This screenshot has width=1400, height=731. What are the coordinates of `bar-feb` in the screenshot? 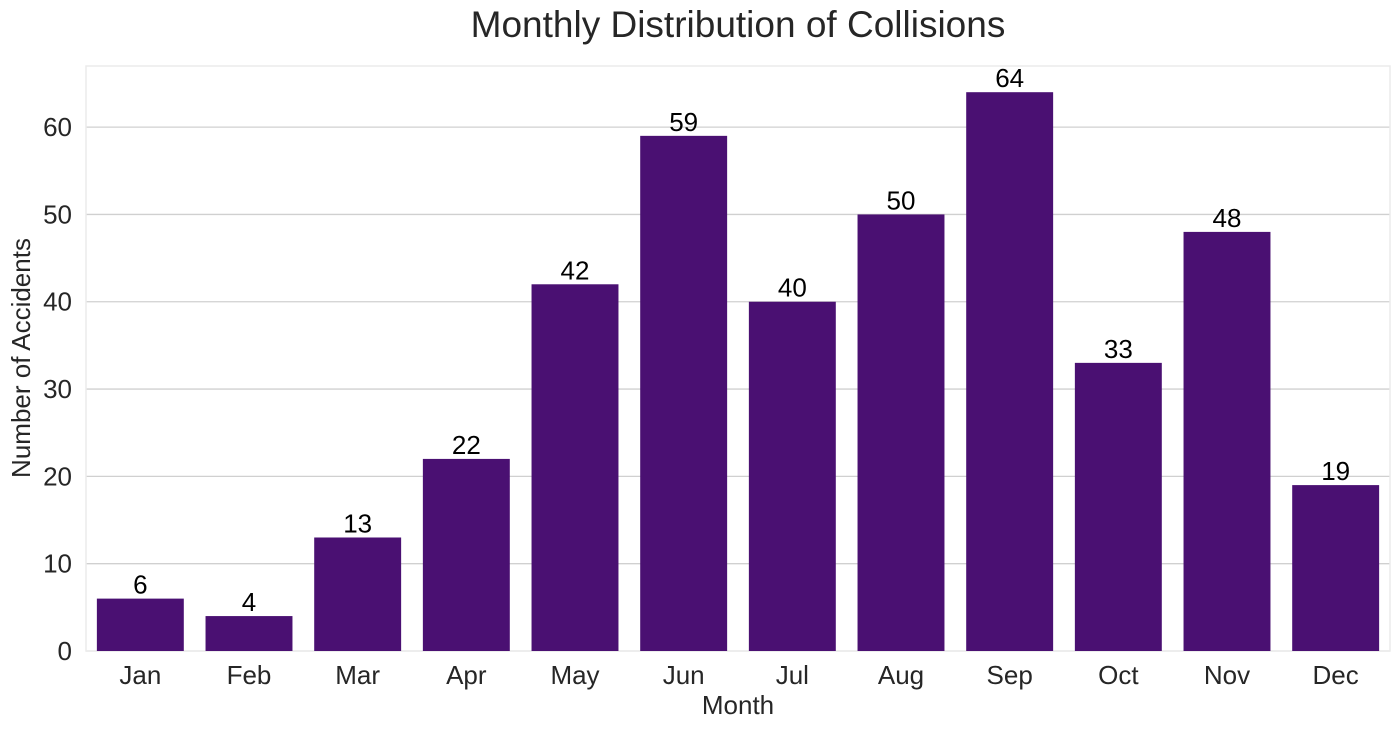 It's located at (249, 633).